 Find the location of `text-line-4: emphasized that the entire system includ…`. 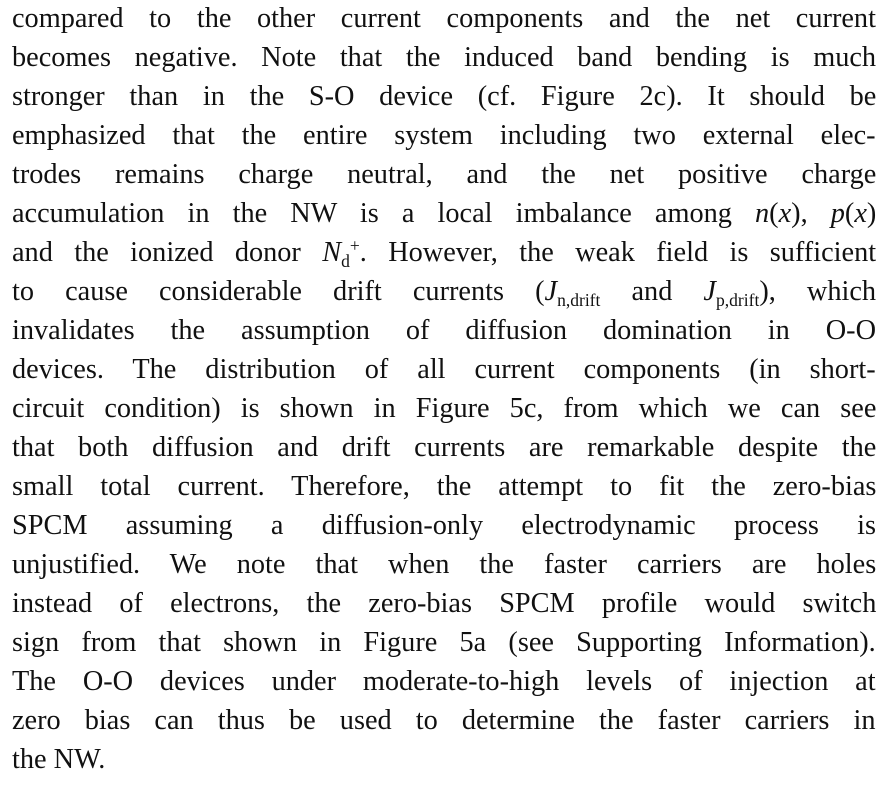

text-line-4: emphasized that the entire system includ… is located at coordinates (444, 135).